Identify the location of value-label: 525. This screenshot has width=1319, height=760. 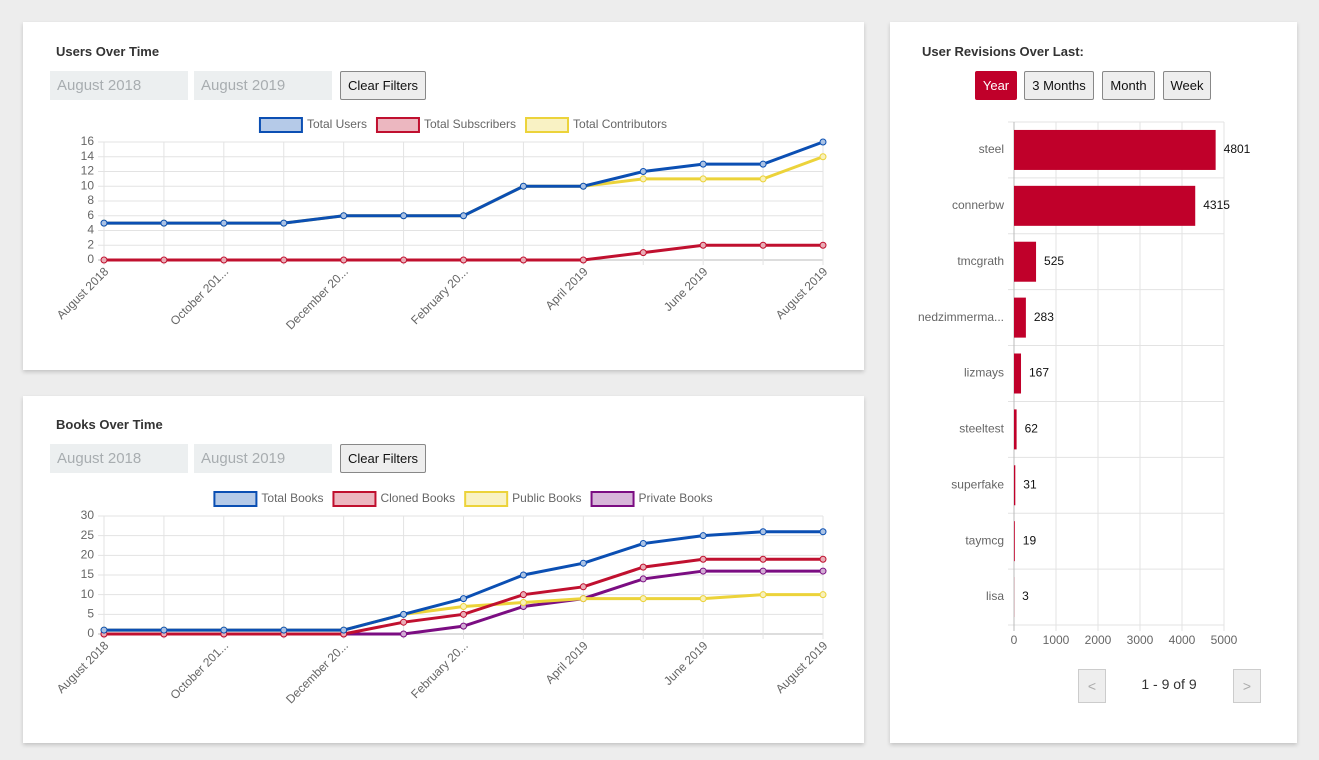
(1054, 261).